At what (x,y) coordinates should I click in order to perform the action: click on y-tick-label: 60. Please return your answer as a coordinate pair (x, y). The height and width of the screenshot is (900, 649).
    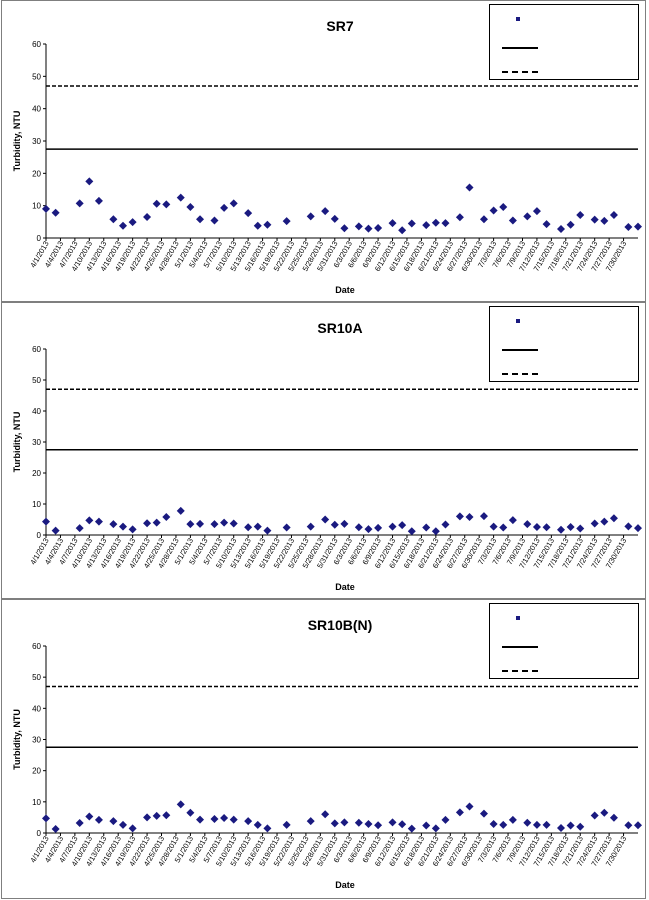
    Looking at the image, I should click on (36, 349).